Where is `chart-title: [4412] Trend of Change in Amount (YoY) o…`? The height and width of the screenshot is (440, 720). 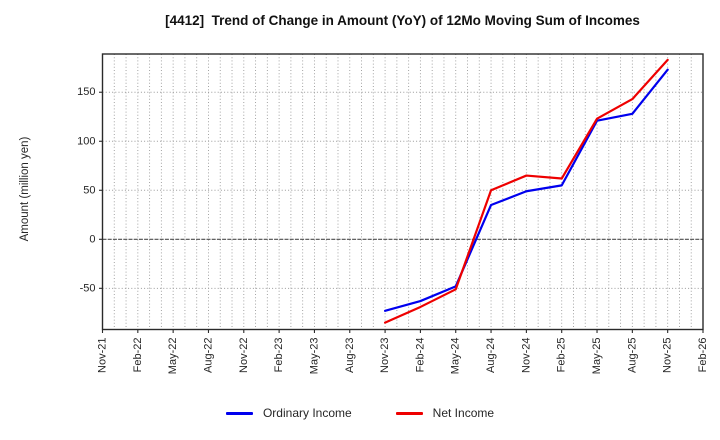 chart-title: [4412] Trend of Change in Amount (YoY) o… is located at coordinates (402, 20).